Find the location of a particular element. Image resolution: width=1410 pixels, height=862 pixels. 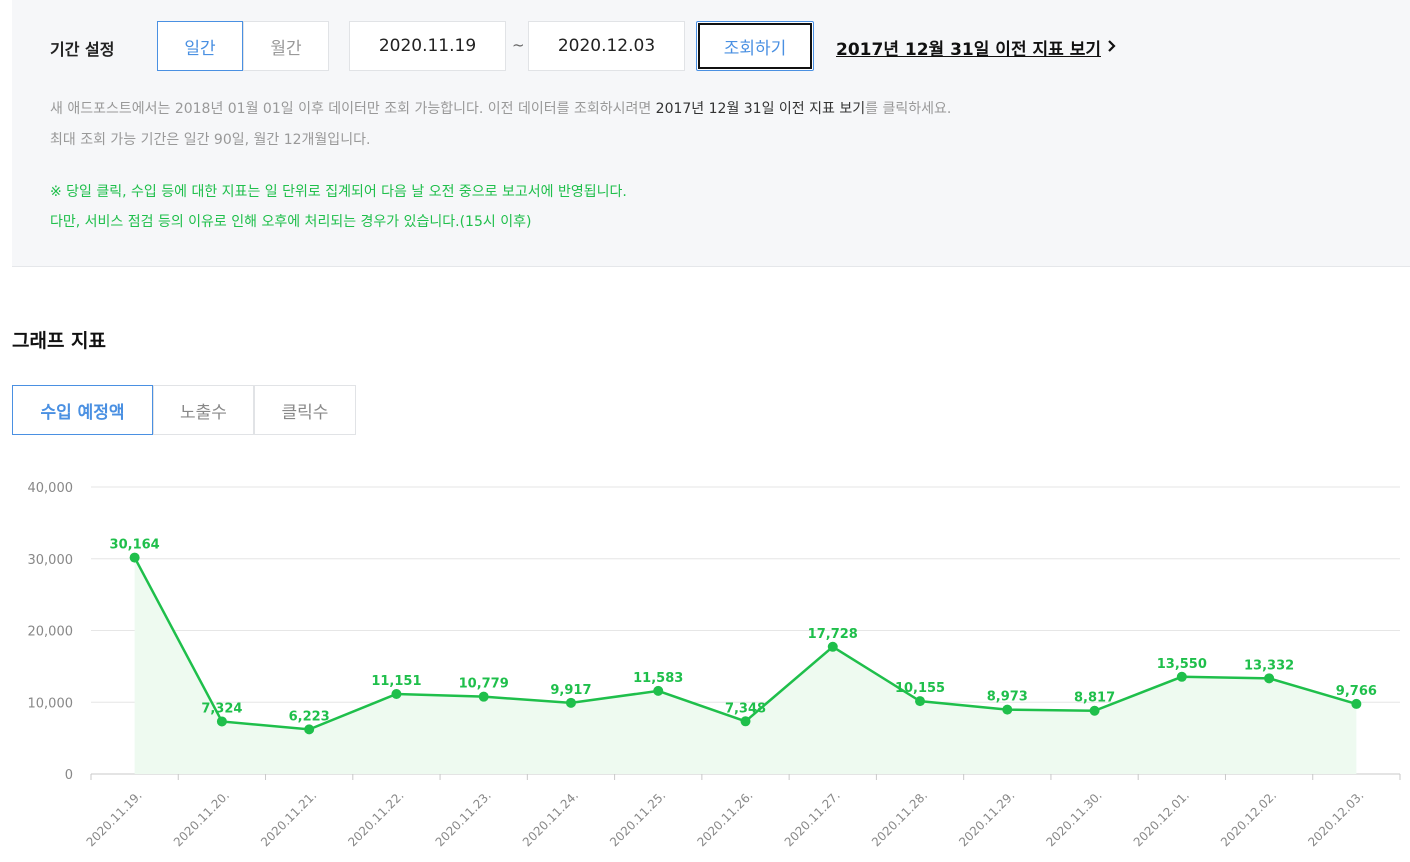

old-report-link: 2017년 12월 31일 이전 지표 보기 is located at coordinates (976, 47).